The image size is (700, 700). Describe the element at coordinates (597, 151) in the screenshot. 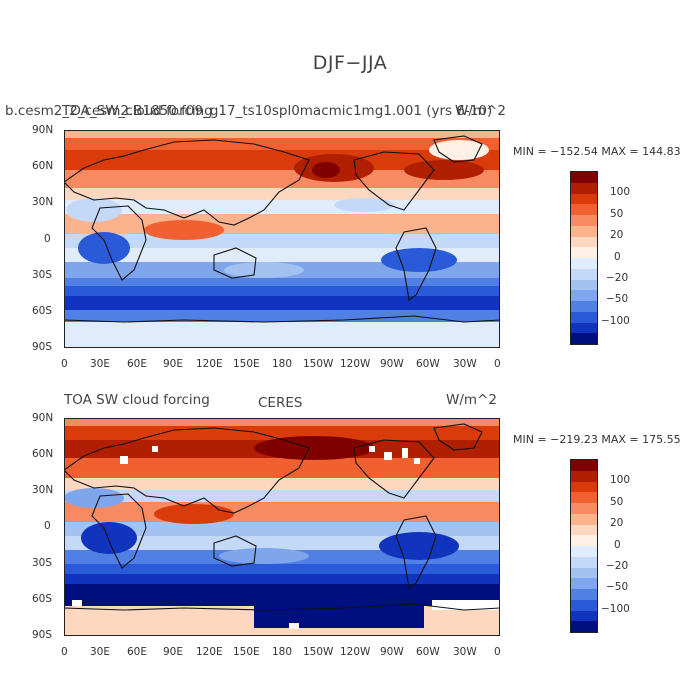

I see `panel-model-min-max: MIN = −152.54 MAX = 144.83` at that location.